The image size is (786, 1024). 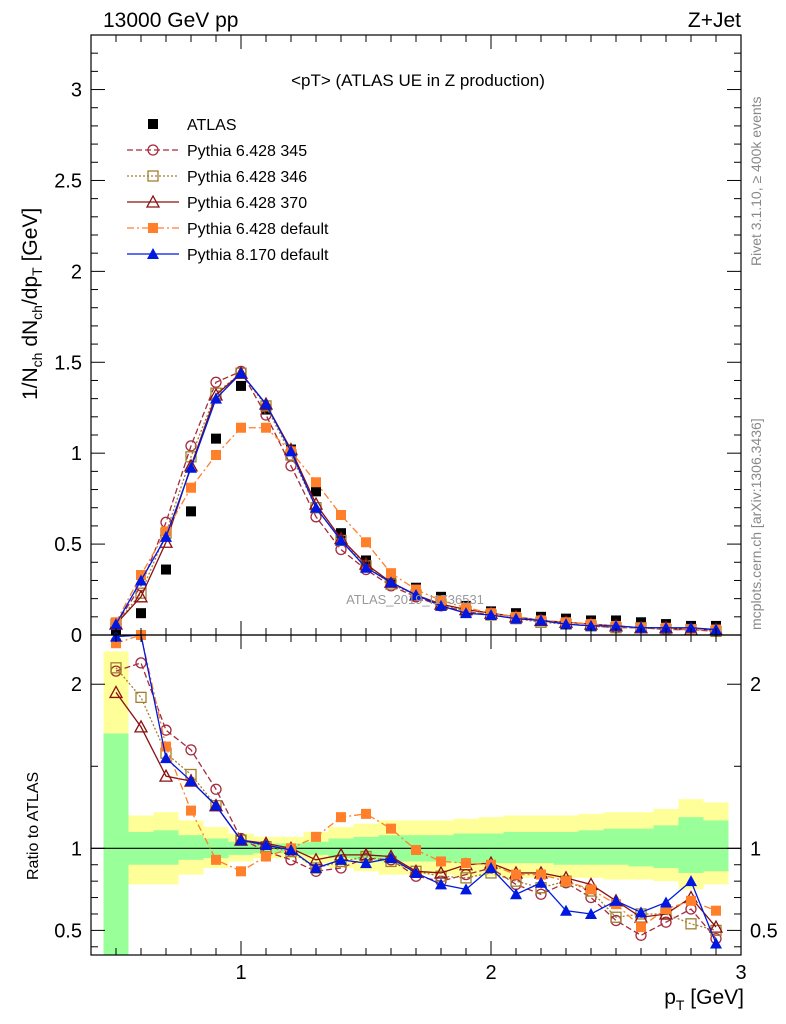 What do you see at coordinates (764, 931) in the screenshot?
I see `ratio-y-tick-label-right: 0.5` at bounding box center [764, 931].